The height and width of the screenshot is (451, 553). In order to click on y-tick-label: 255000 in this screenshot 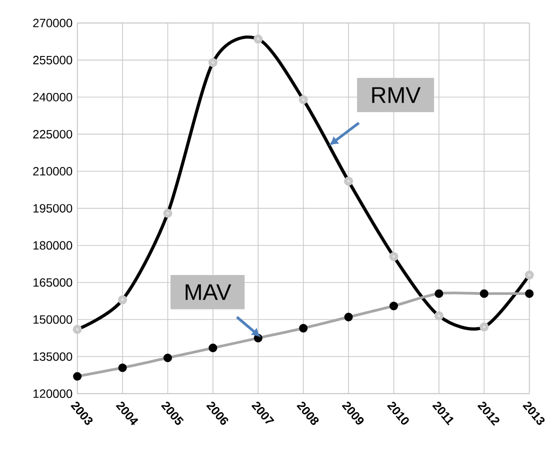, I will do `click(52, 60)`.